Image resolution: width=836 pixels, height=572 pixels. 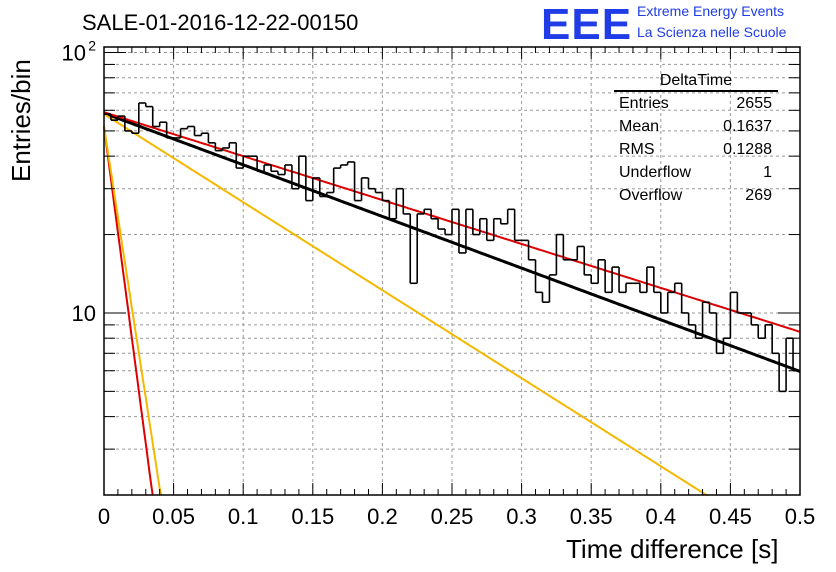 I want to click on stats-value: 269, so click(x=758, y=195).